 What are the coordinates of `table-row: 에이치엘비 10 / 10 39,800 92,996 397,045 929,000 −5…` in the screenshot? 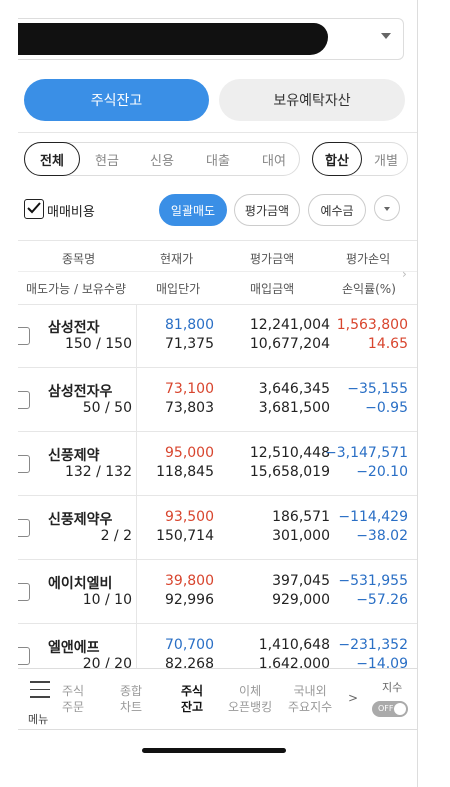 It's located at (217, 592).